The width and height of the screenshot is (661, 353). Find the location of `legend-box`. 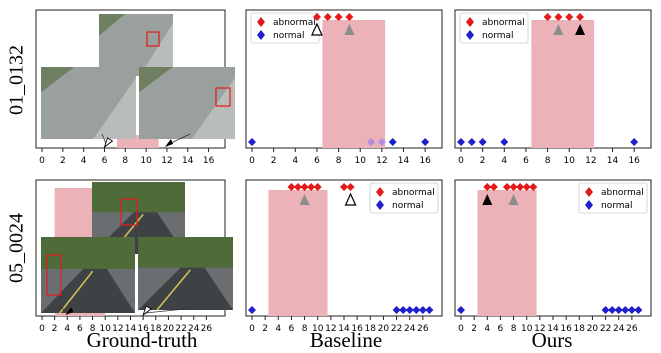

legend-box is located at coordinates (494, 28).